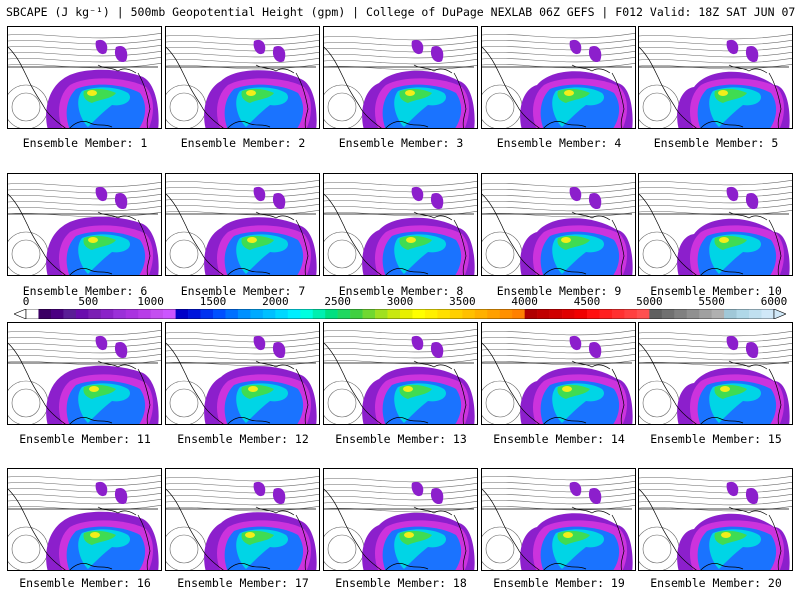  Describe the element at coordinates (85, 291) in the screenshot. I see `ensemble-member-label: Ensemble Member: 6` at that location.